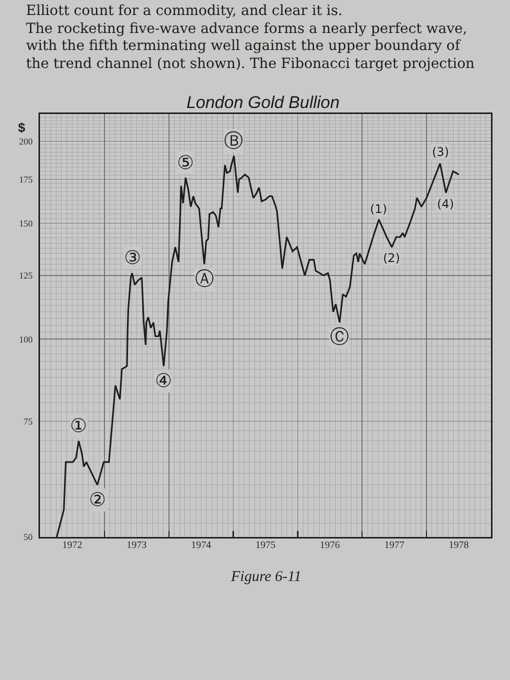 The width and height of the screenshot is (510, 680). I want to click on annotation: ①, so click(79, 426).